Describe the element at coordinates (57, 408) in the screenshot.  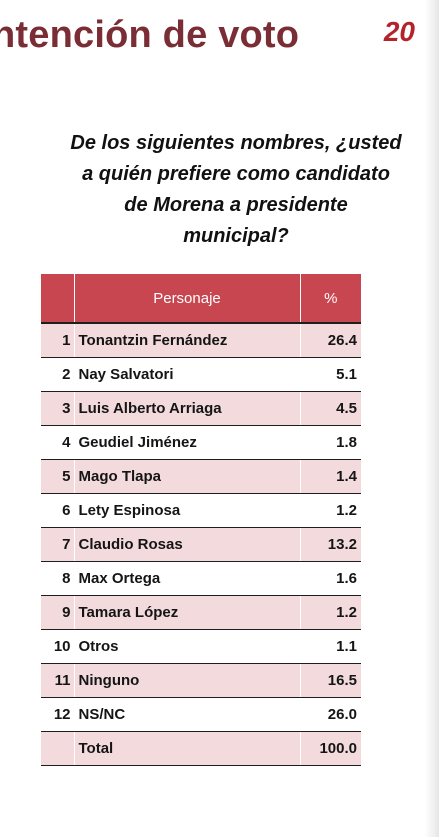
I see `row-number: 3` at that location.